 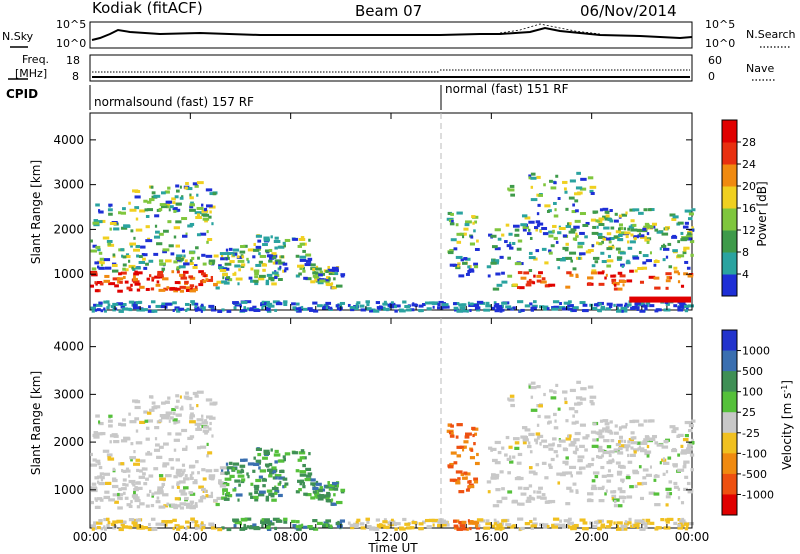 What do you see at coordinates (720, 24) in the screenshot?
I see `noise-right-tick-top: 10^5` at bounding box center [720, 24].